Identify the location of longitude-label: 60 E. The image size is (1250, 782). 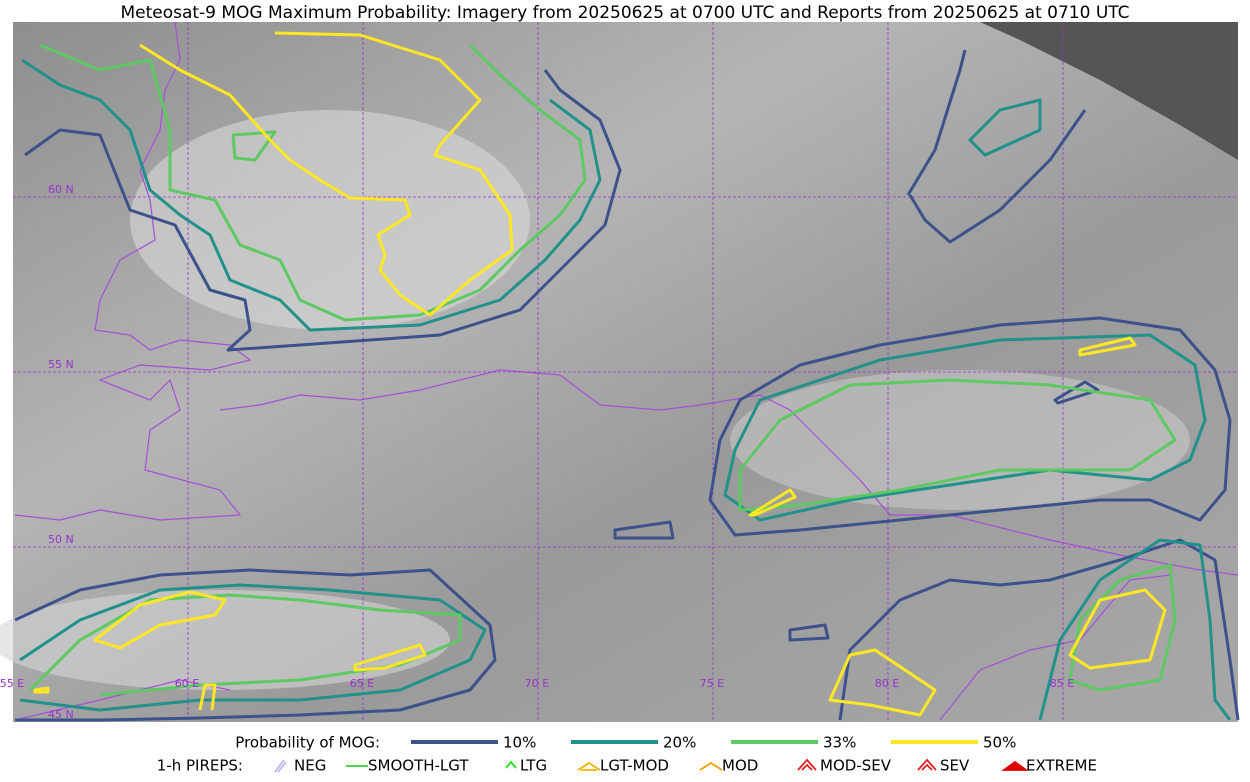
(187, 683).